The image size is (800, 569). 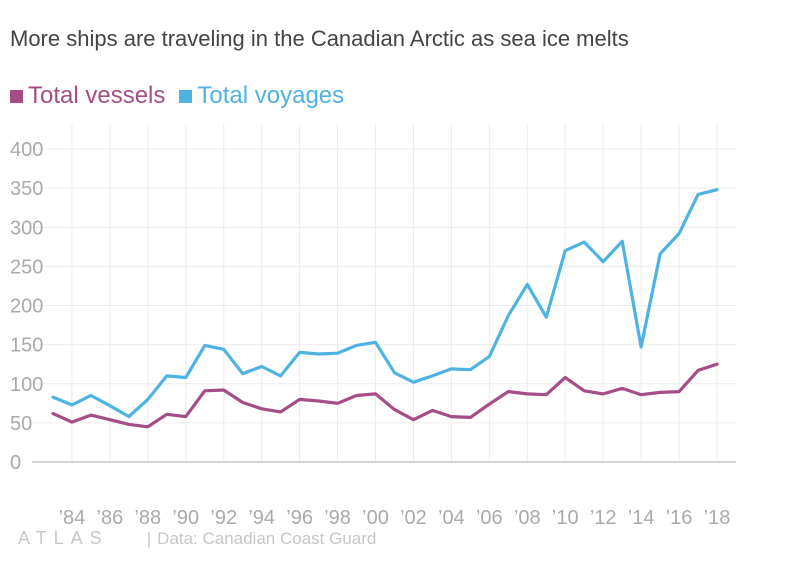 What do you see at coordinates (15, 463) in the screenshot?
I see `y-tick-label: 0` at bounding box center [15, 463].